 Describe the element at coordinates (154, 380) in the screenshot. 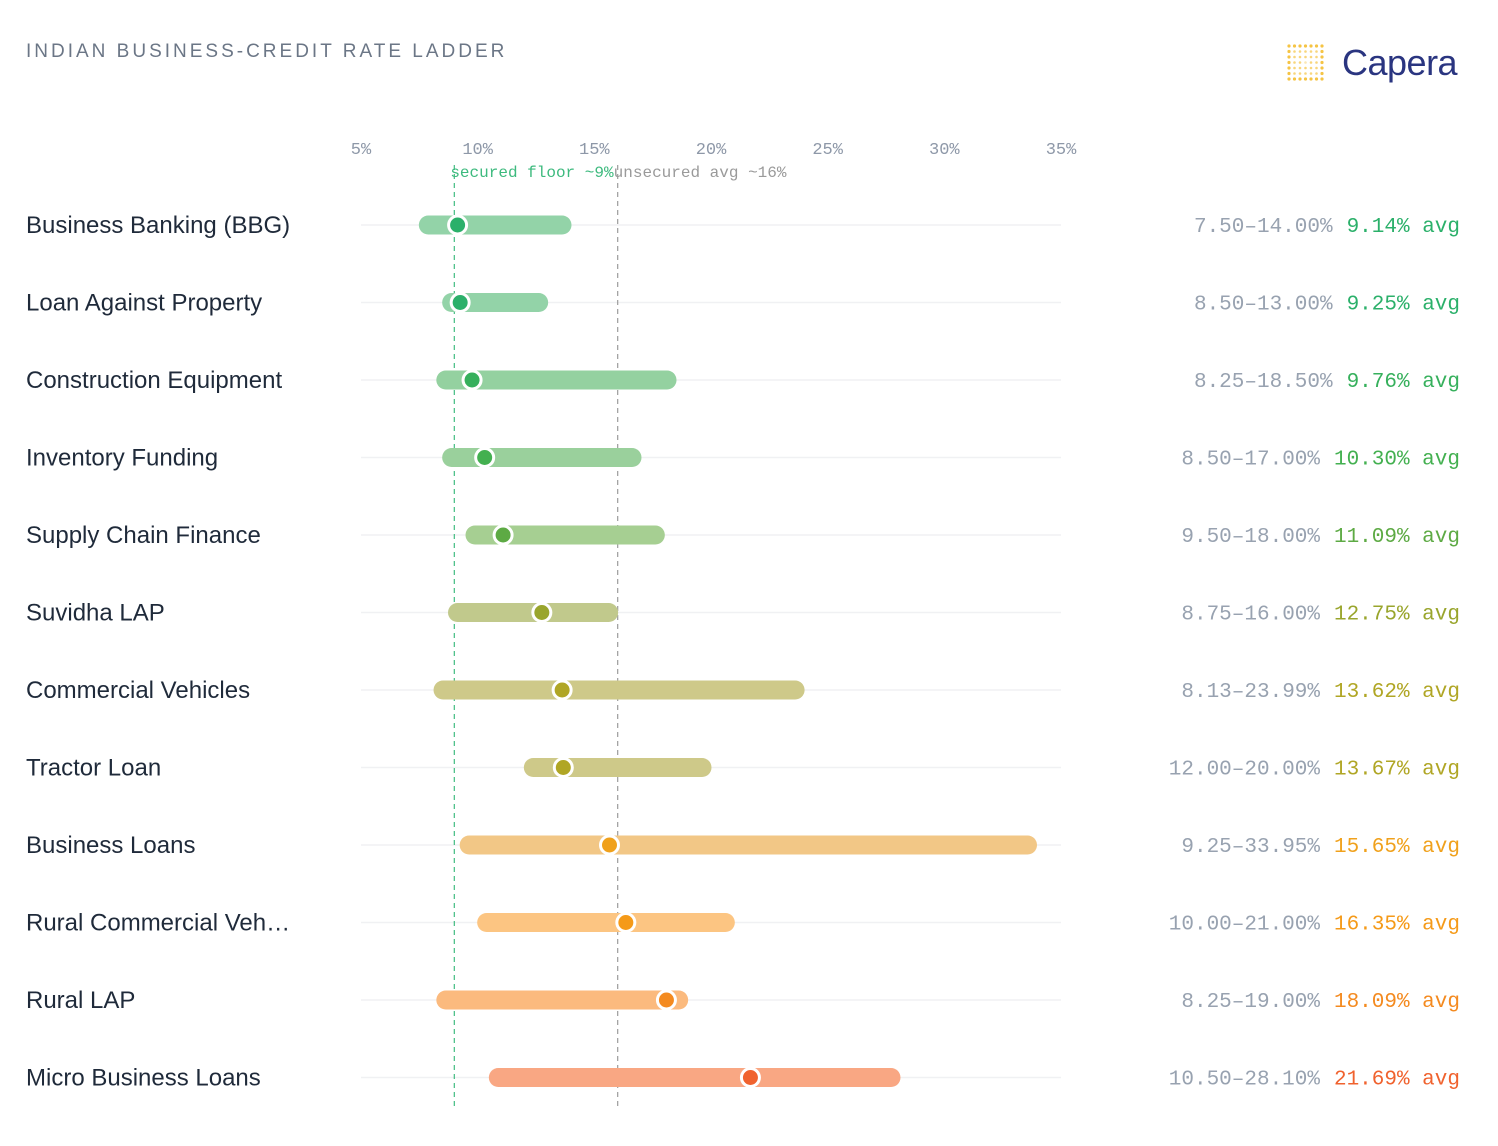

I see `row-name: Construction Equipment` at that location.